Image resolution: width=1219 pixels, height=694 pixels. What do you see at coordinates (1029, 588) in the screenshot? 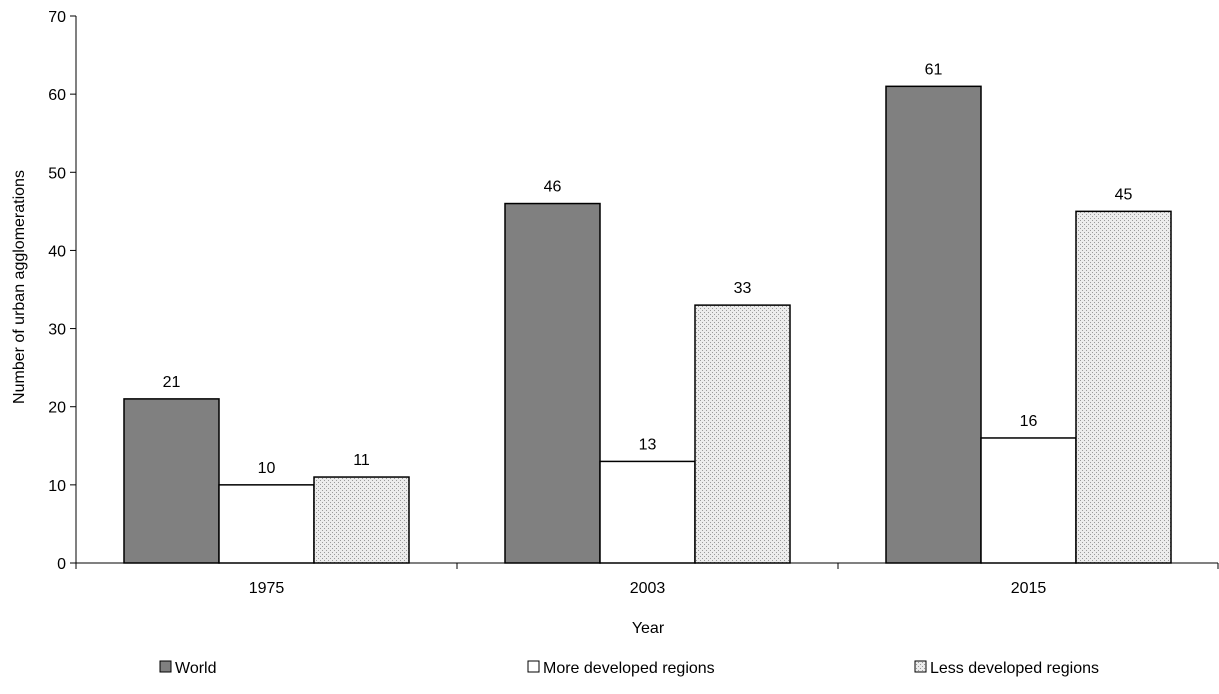
I see `x-tick-label: 2015` at bounding box center [1029, 588].